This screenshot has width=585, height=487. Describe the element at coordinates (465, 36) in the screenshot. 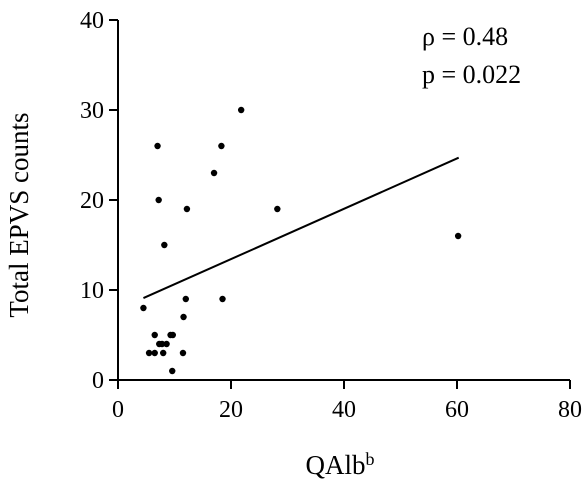

I see `rho-annotation: ρ = 0.48` at that location.